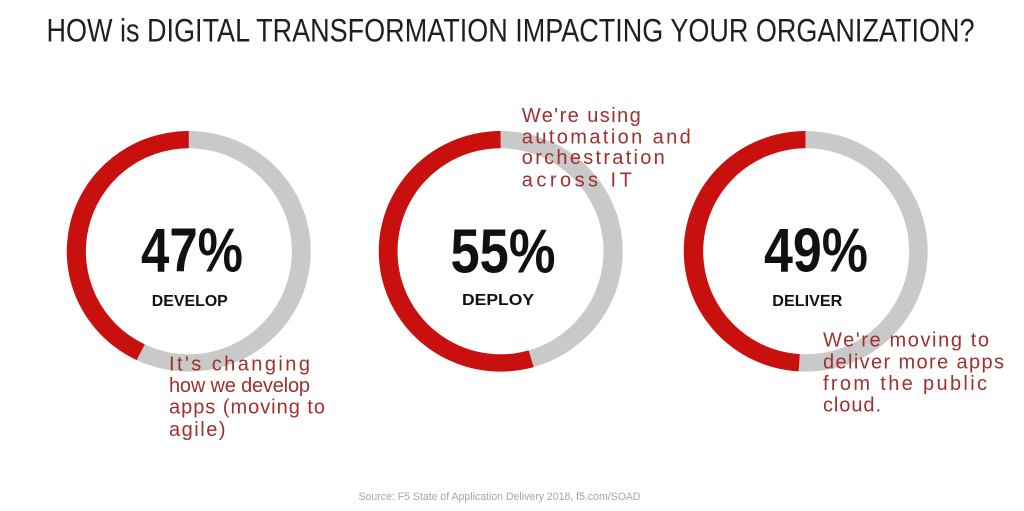  Describe the element at coordinates (197, 430) in the screenshot. I see `svg-text: agile)` at that location.